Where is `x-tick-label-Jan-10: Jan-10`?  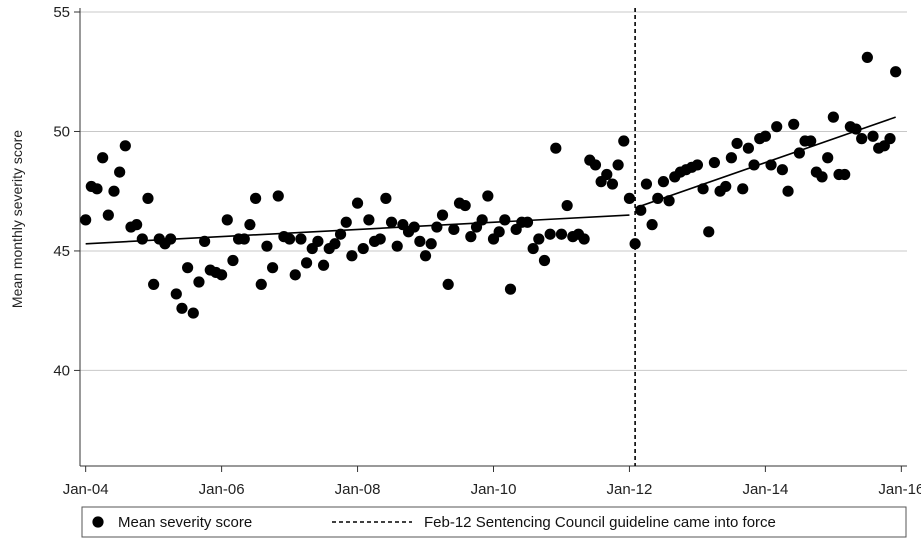 x-tick-label-Jan-10: Jan-10 is located at coordinates (494, 489).